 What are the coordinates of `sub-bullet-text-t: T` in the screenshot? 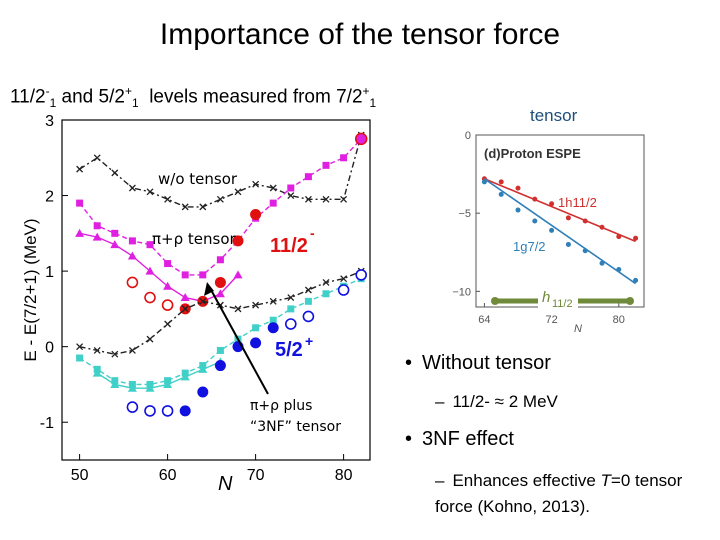 It's located at (605, 480).